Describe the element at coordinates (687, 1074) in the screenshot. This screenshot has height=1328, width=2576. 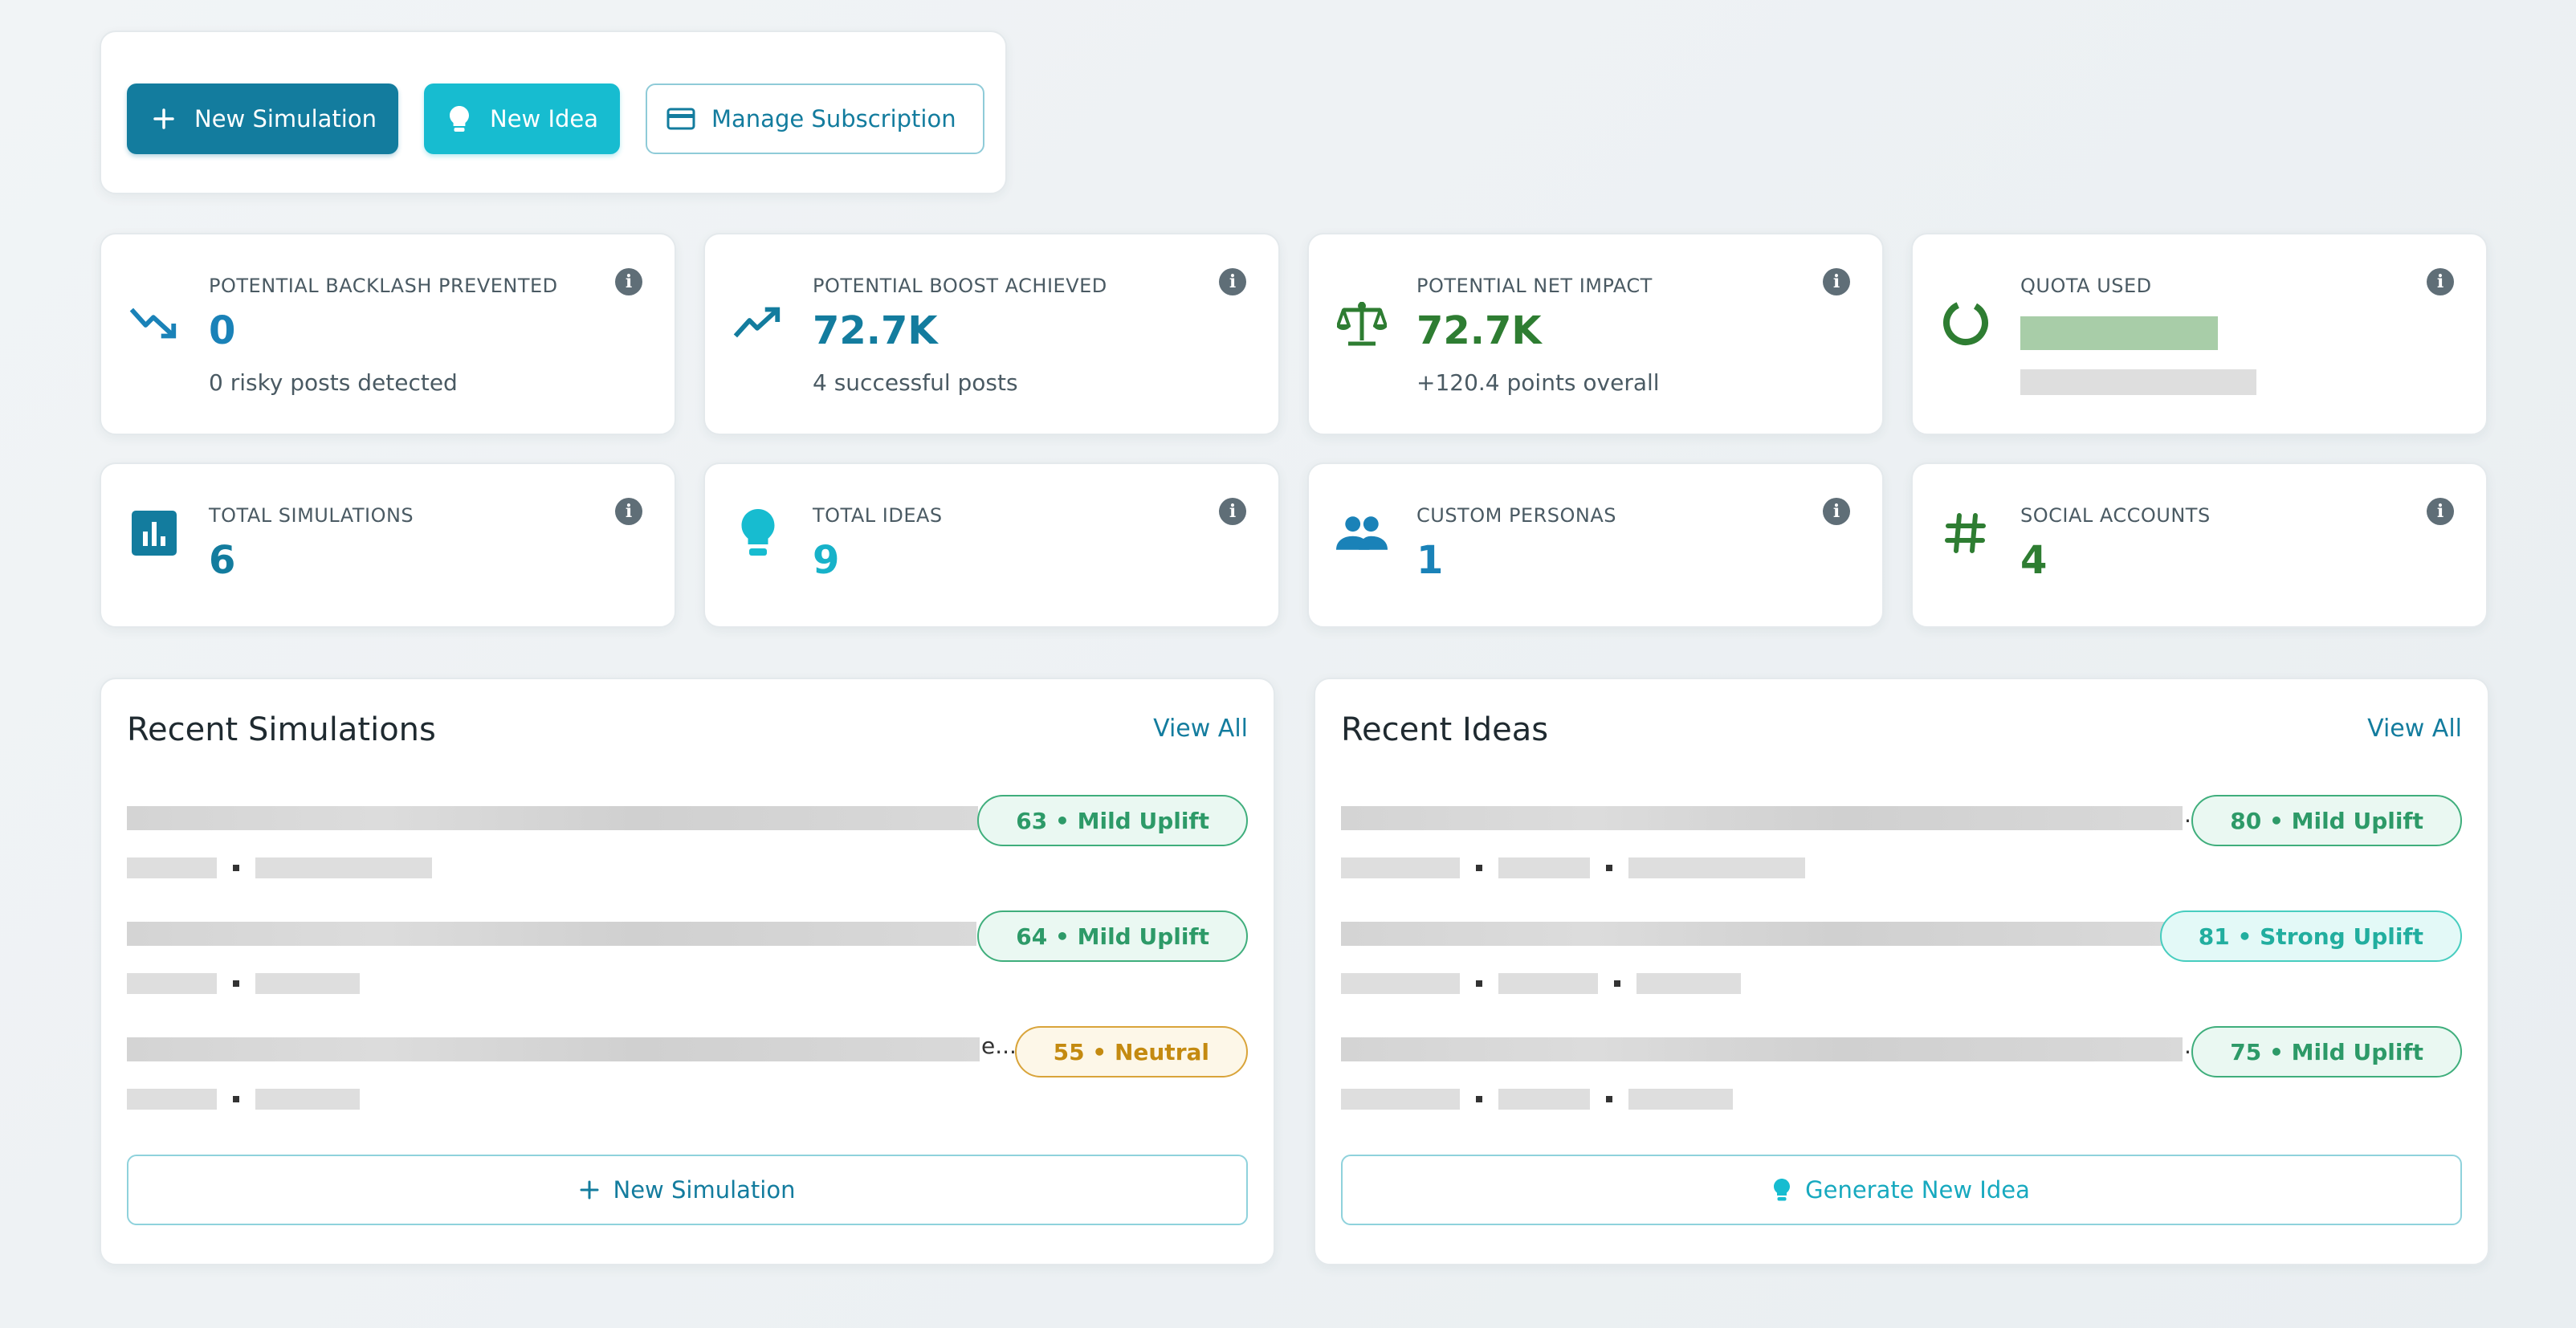
I see `simulation-item: e... 55 • Neutral` at that location.